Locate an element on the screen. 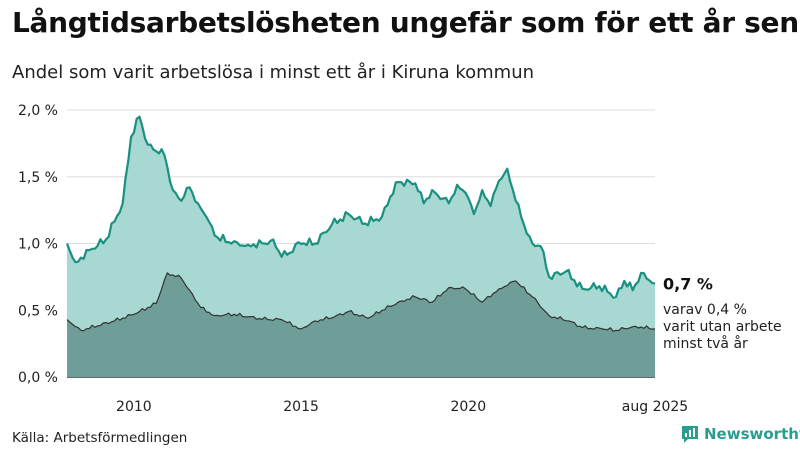 The image size is (800, 450). end-label-total: 0,7 % is located at coordinates (688, 284).